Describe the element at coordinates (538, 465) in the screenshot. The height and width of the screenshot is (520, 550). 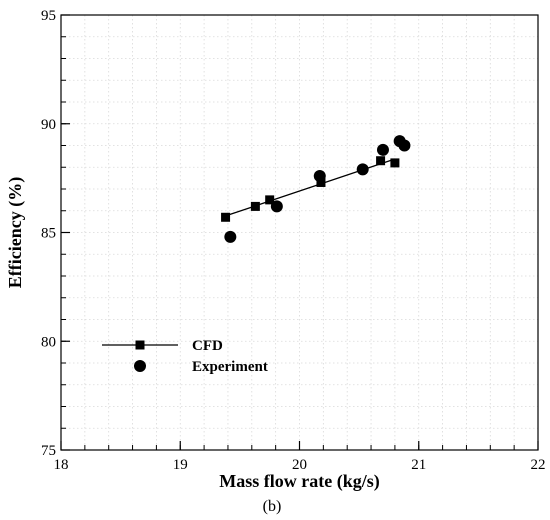
I see `x-tick-label: 22` at that location.